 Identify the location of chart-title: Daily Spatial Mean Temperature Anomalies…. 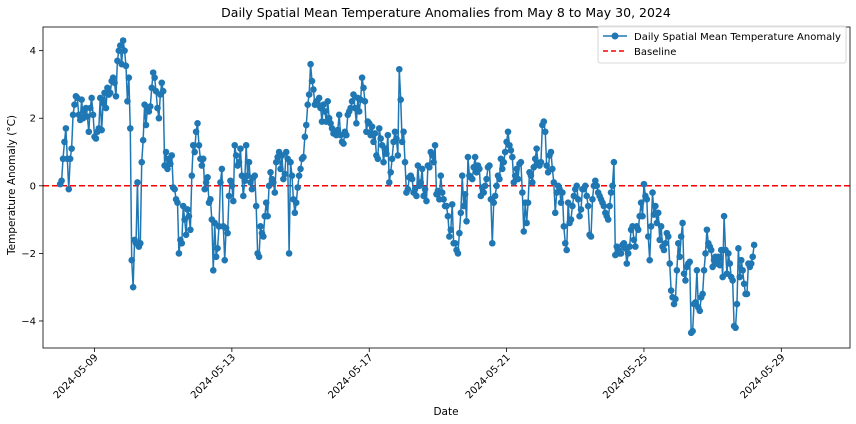
(446, 12).